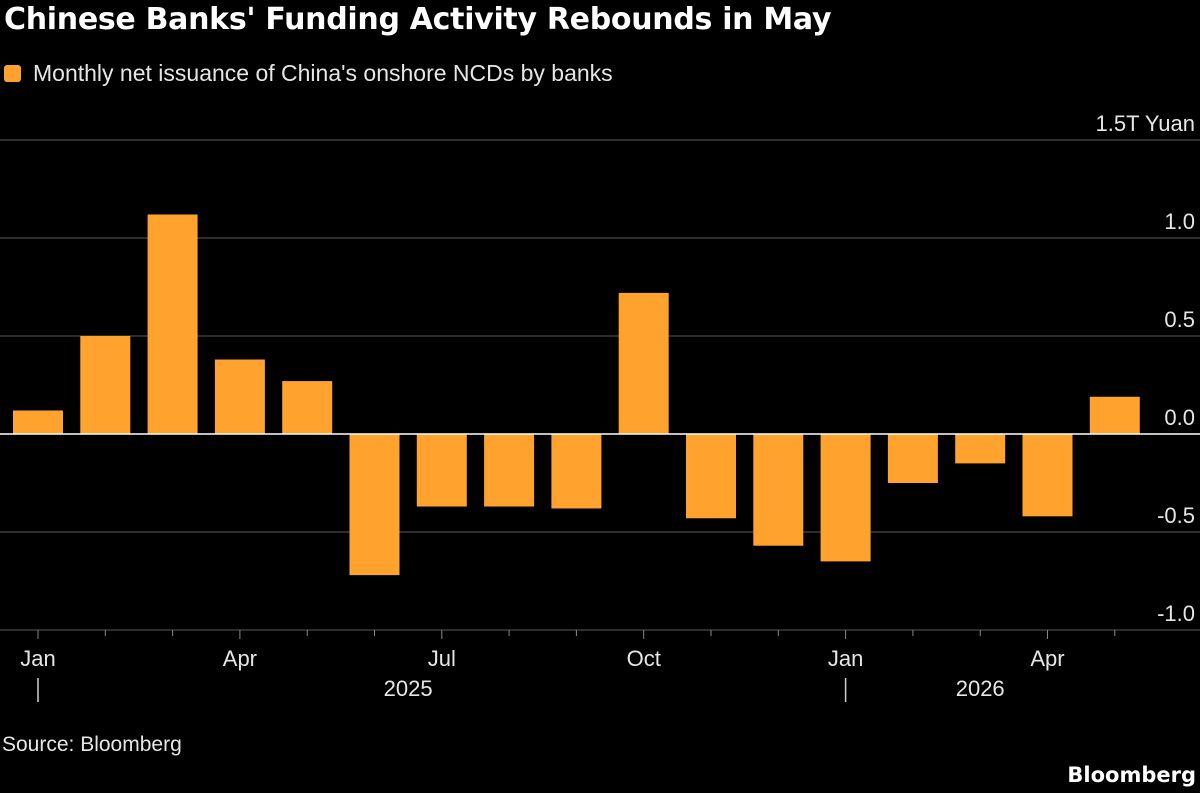 The height and width of the screenshot is (793, 1200). What do you see at coordinates (568, 666) in the screenshot?
I see `x-axis: Jan Apr Jul Oct Jan Apr 2025 2026` at bounding box center [568, 666].